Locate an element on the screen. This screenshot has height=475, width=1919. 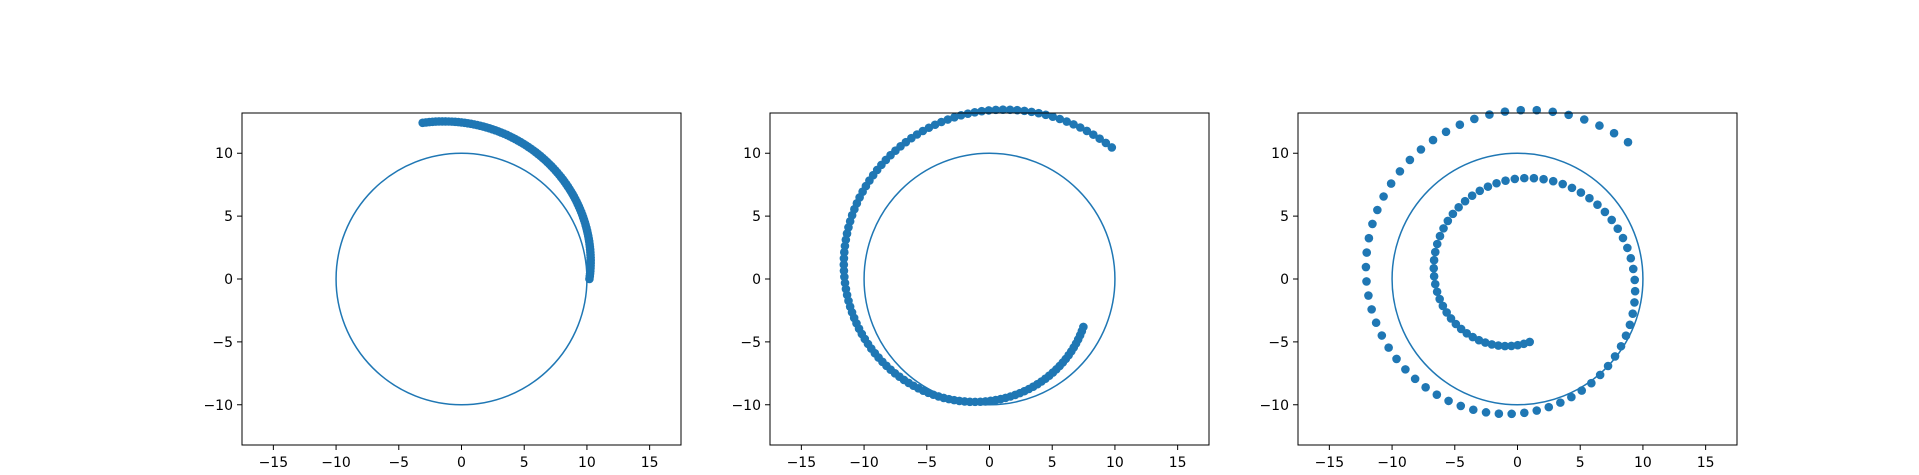
x-tick-label: 15 is located at coordinates (1706, 463).